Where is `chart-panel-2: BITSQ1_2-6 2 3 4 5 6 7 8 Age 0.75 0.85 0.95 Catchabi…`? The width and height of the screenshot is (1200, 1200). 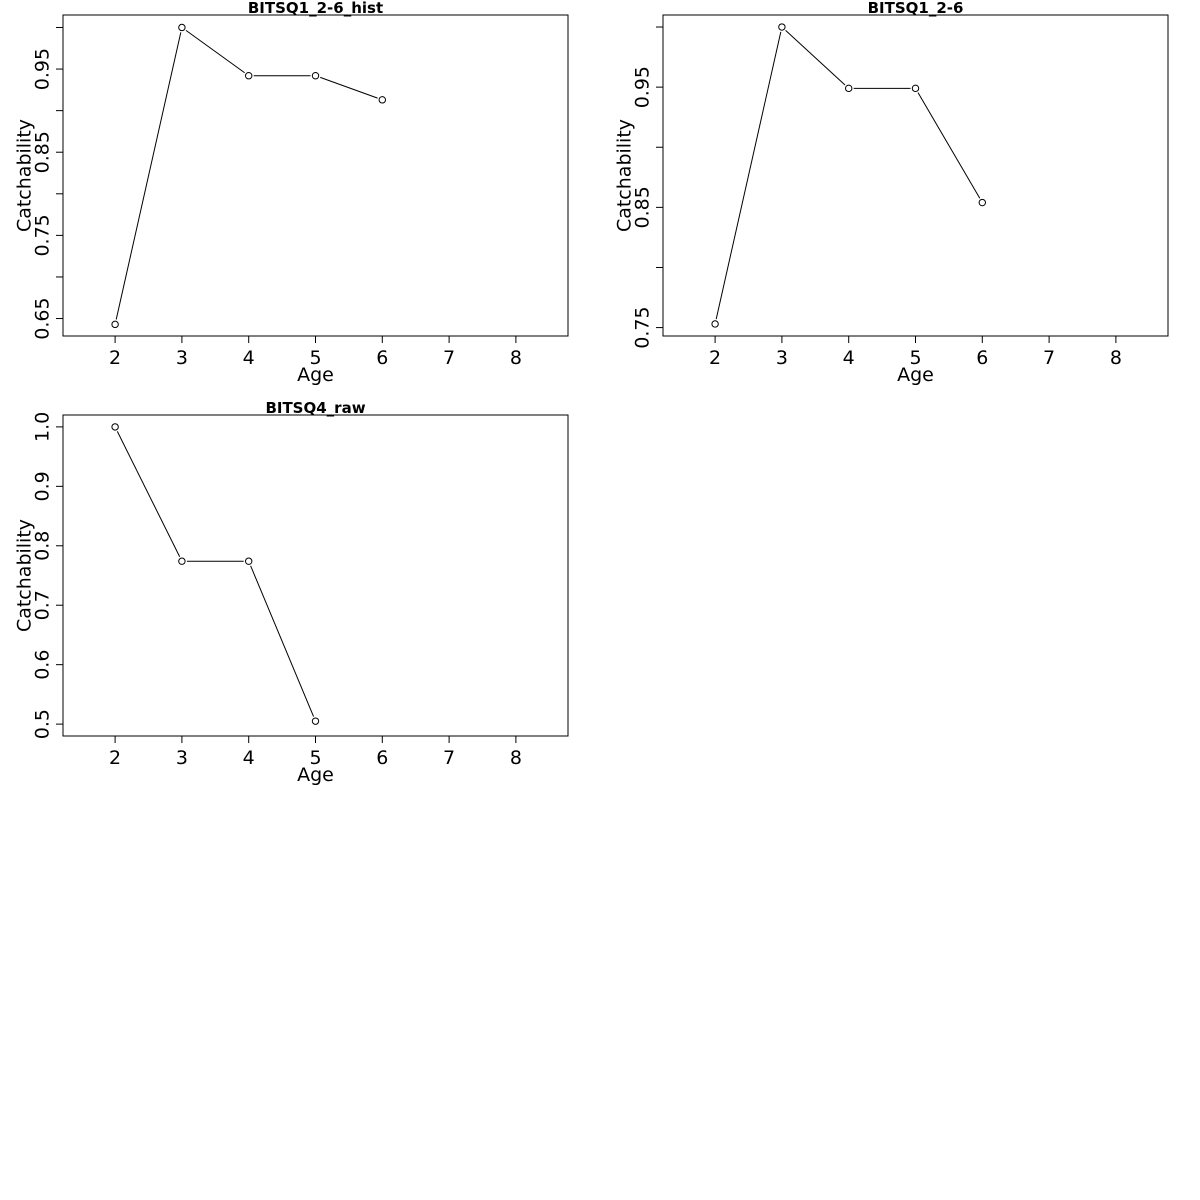 chart-panel-2: BITSQ1_2-6 2 3 4 5 6 7 8 Age 0.75 0.85 0.95 Catchabi… is located at coordinates (891, 193).